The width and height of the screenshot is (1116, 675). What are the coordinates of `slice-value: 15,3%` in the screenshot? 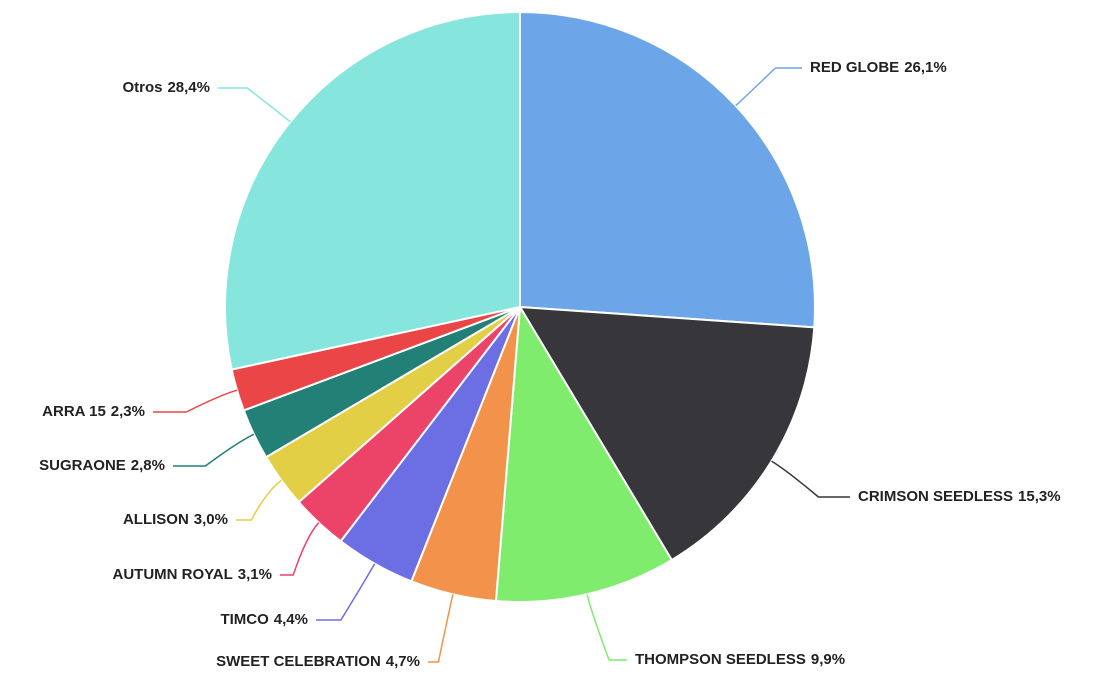 It's located at (1039, 496).